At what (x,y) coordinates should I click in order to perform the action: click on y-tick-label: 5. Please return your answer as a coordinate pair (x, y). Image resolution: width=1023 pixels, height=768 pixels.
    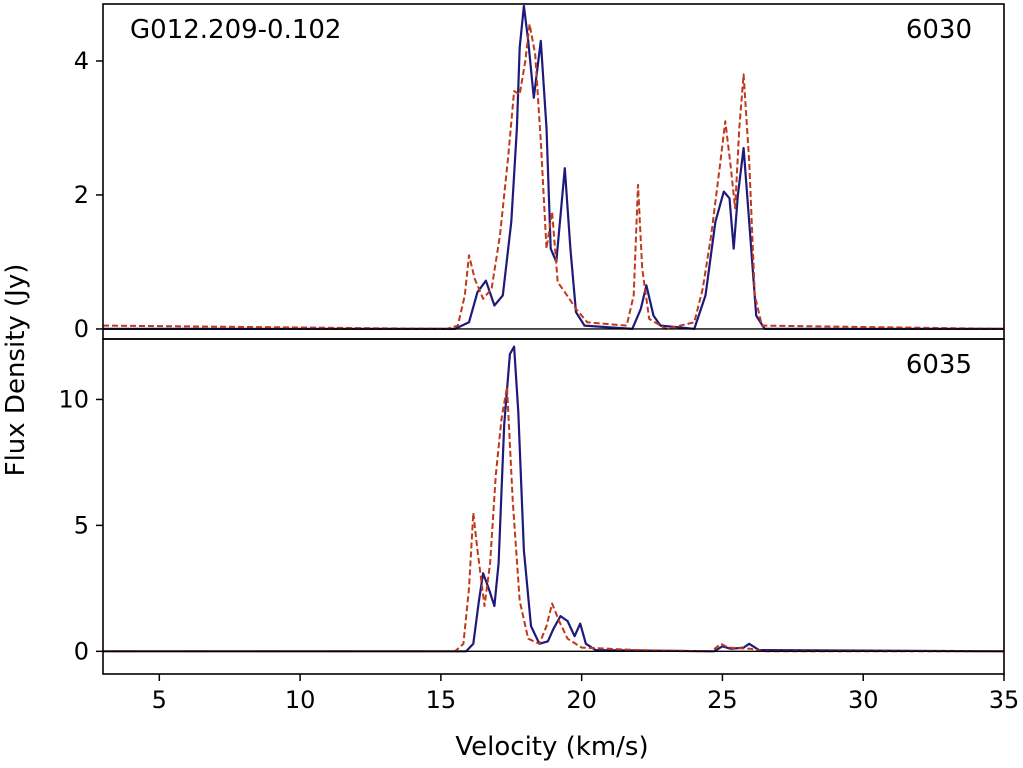
    Looking at the image, I should click on (81, 525).